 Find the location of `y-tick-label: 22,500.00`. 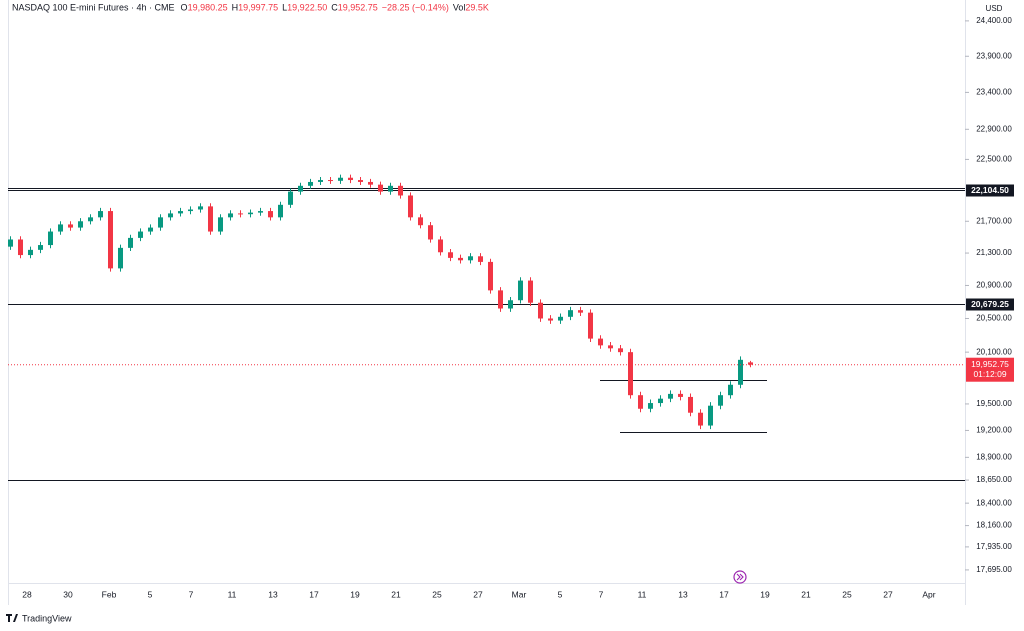

y-tick-label: 22,500.00 is located at coordinates (994, 159).